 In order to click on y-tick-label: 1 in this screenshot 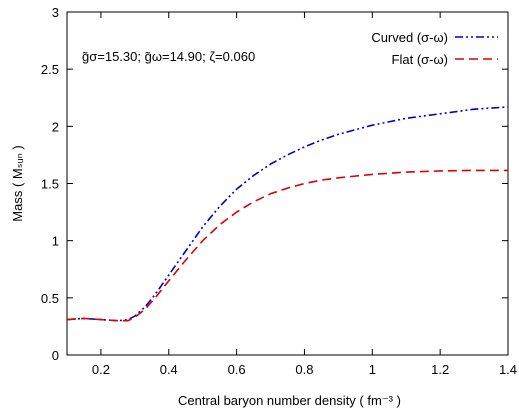, I will do `click(55, 241)`.